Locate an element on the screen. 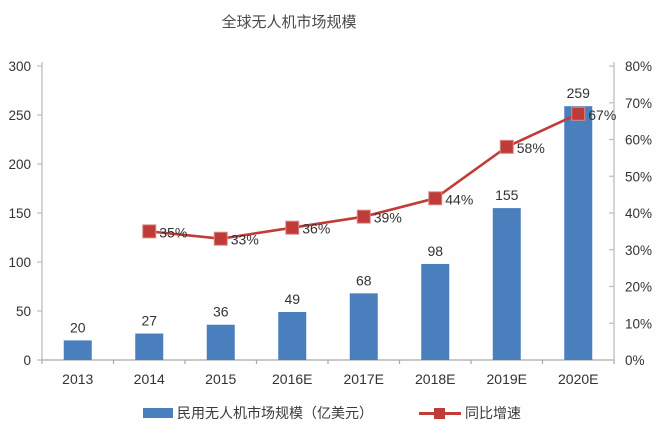 This screenshot has width=664, height=432. legend-item-bar-series: 民用无人机市场规模（亿美元） is located at coordinates (258, 413).